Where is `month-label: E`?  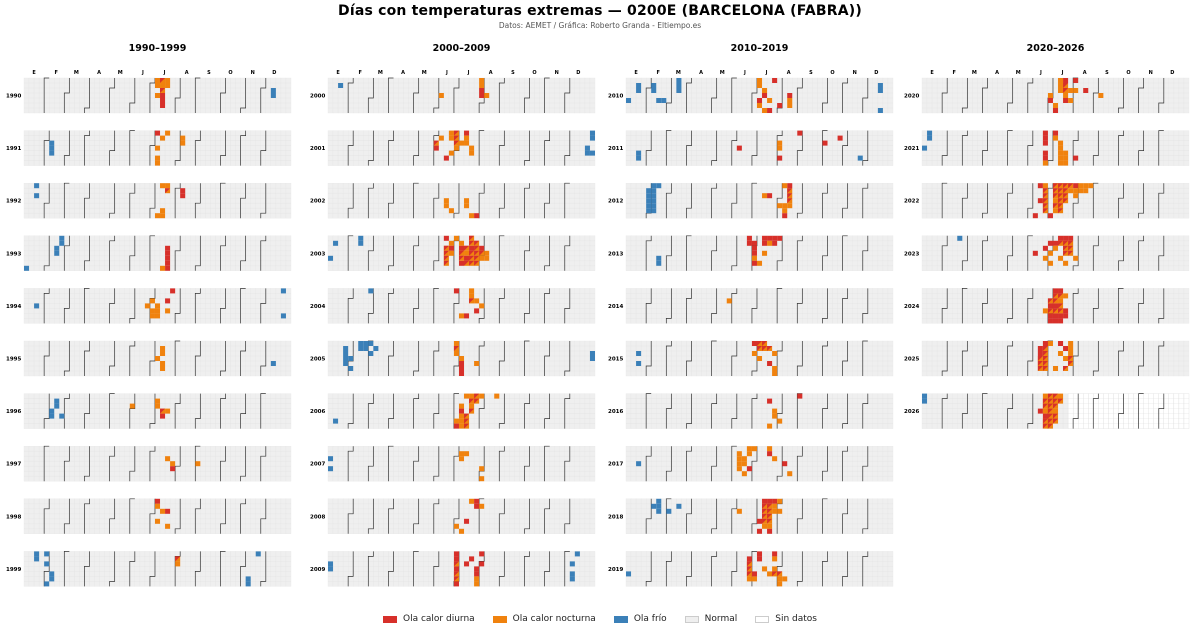
month-label: E is located at coordinates (338, 73).